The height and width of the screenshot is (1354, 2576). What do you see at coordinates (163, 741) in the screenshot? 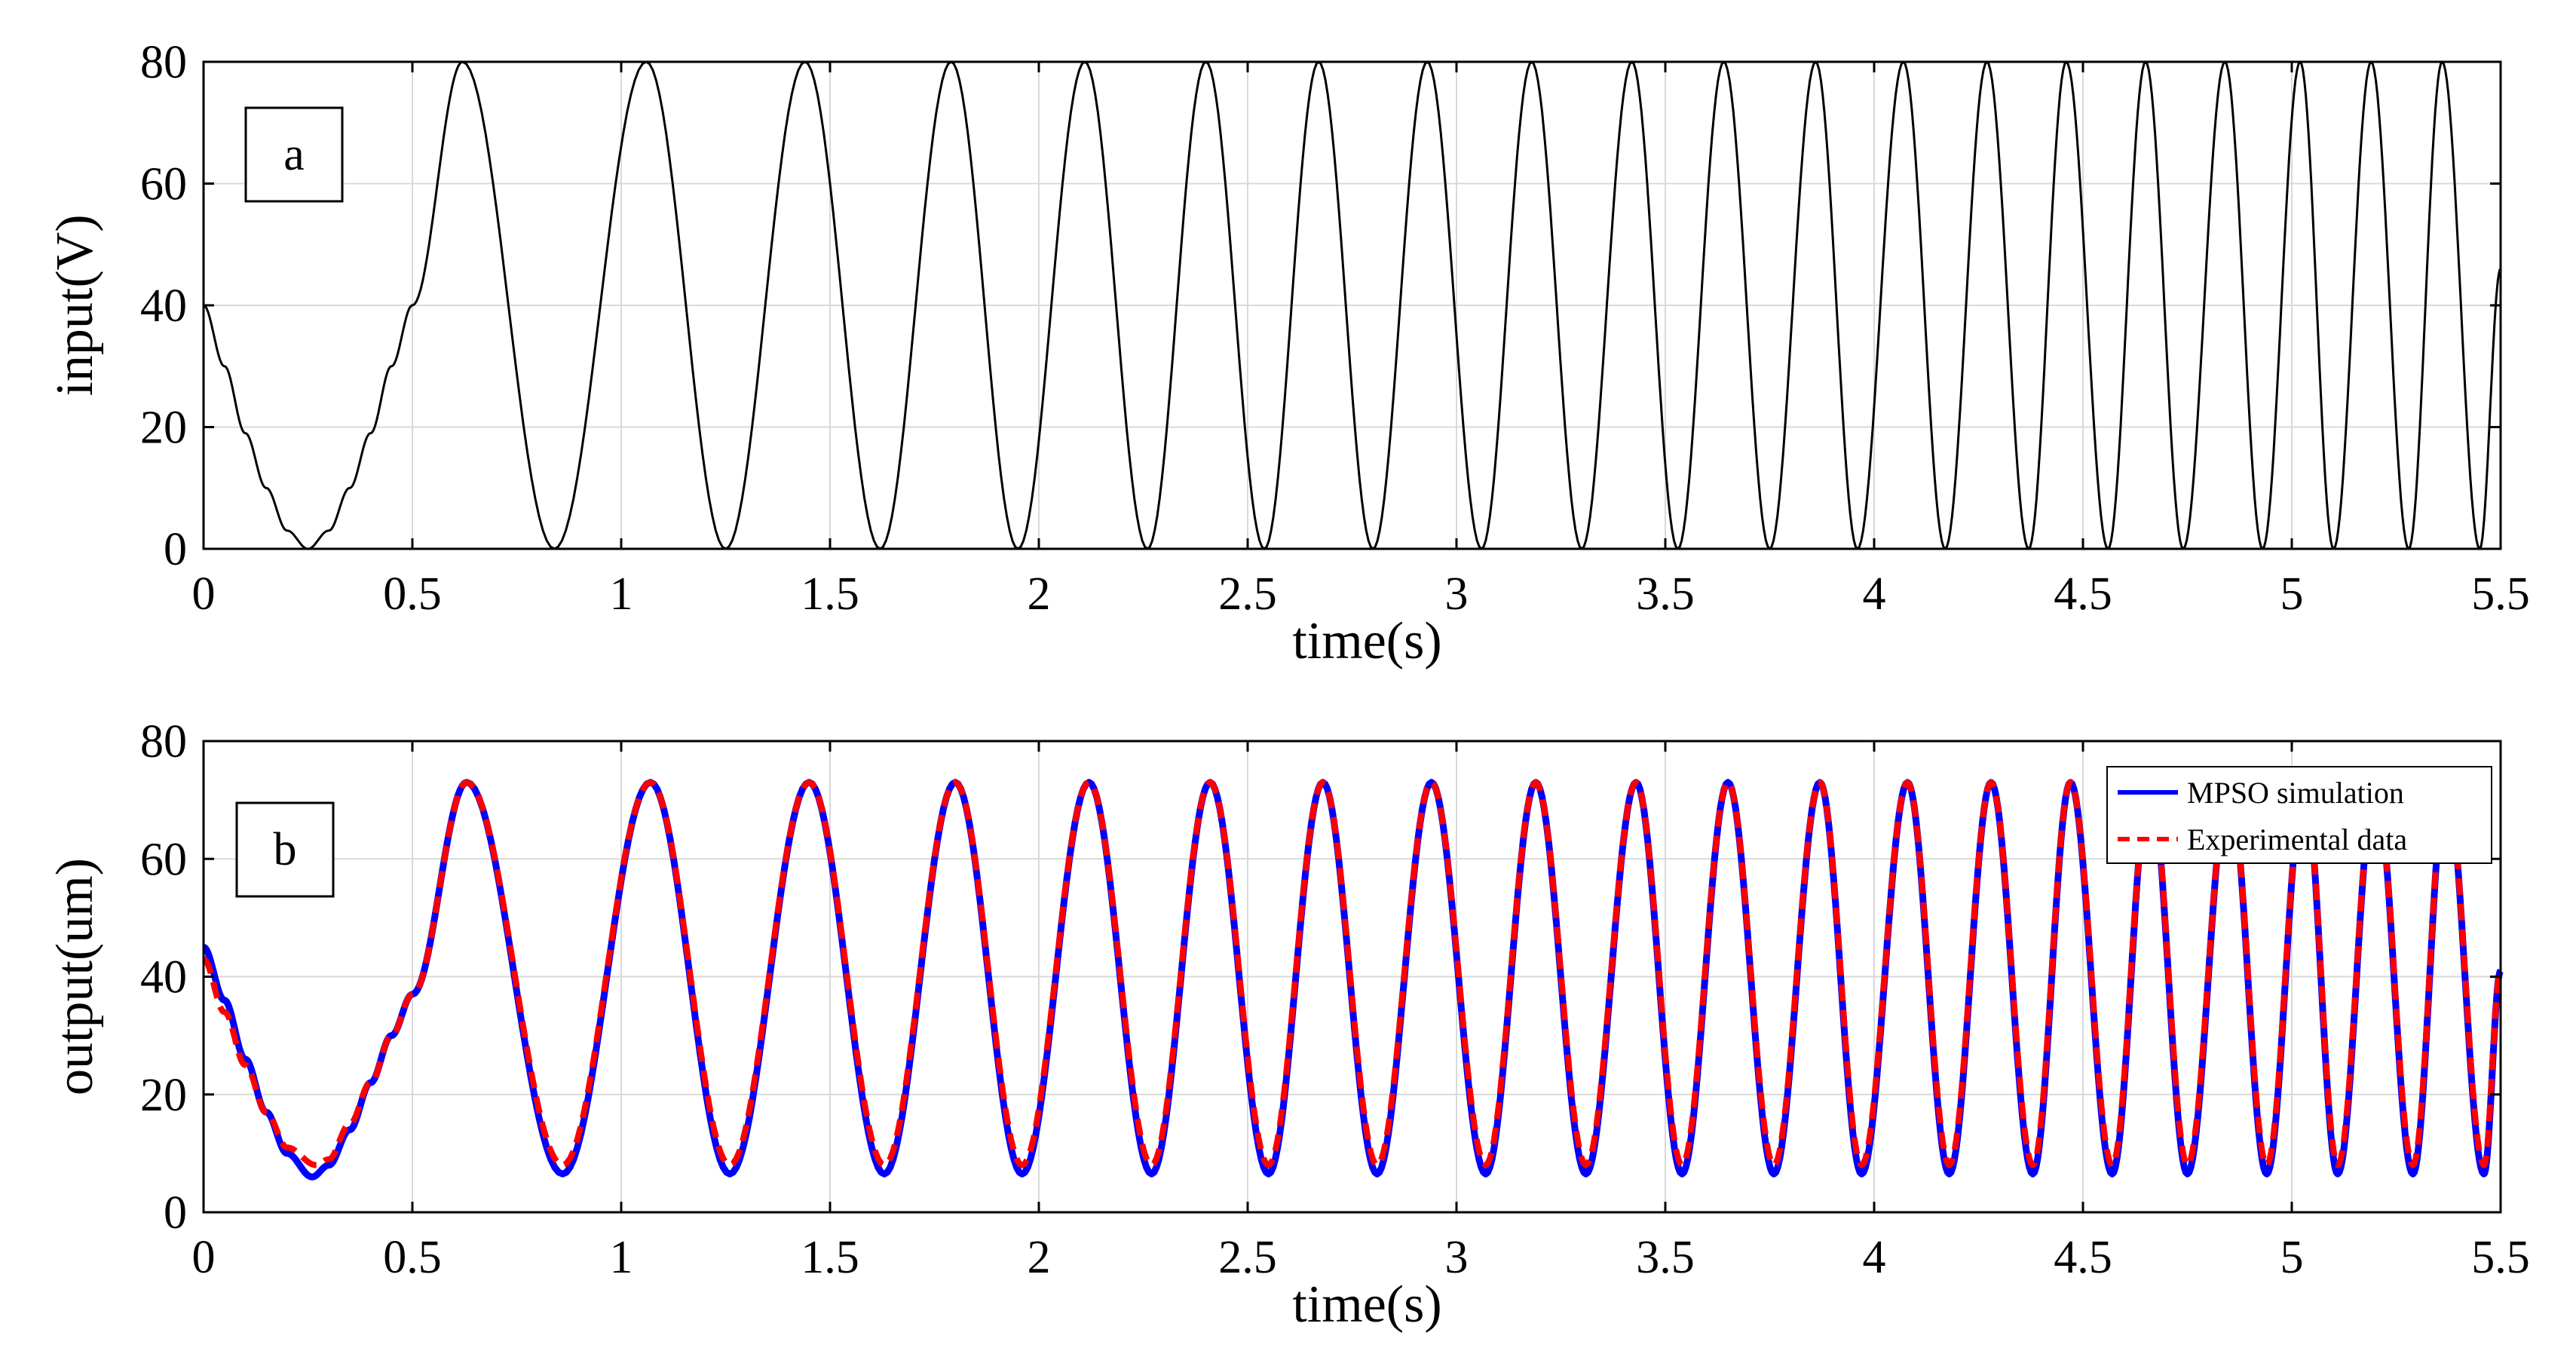
I see `output-y-tick-label: 80` at bounding box center [163, 741].